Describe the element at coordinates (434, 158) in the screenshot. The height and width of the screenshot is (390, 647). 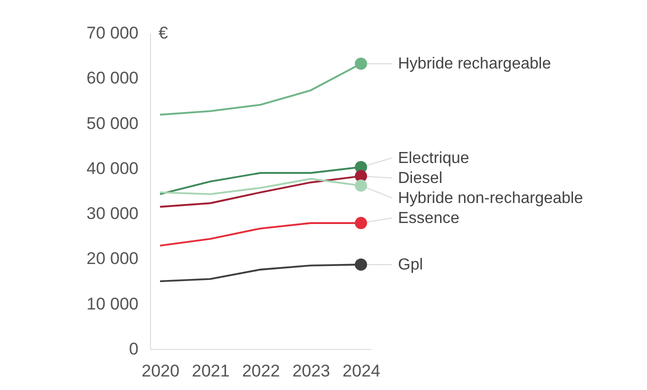
I see `series-label: Electrique` at that location.